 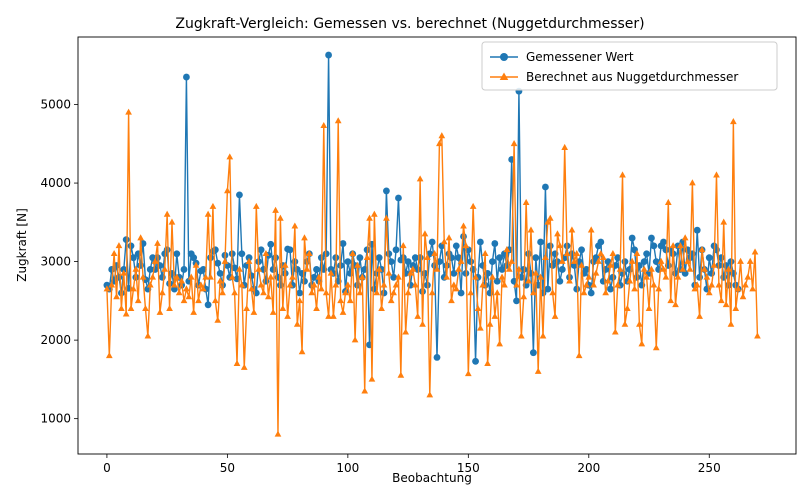 I want to click on x-tick-label: 200, so click(x=588, y=468).